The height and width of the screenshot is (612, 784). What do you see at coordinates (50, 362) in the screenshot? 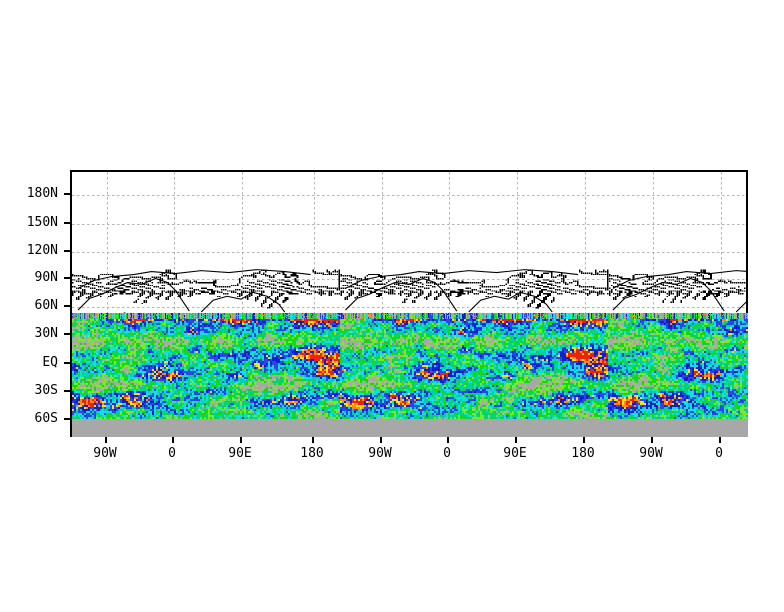
I see `y-tick-label: EQ` at bounding box center [50, 362].